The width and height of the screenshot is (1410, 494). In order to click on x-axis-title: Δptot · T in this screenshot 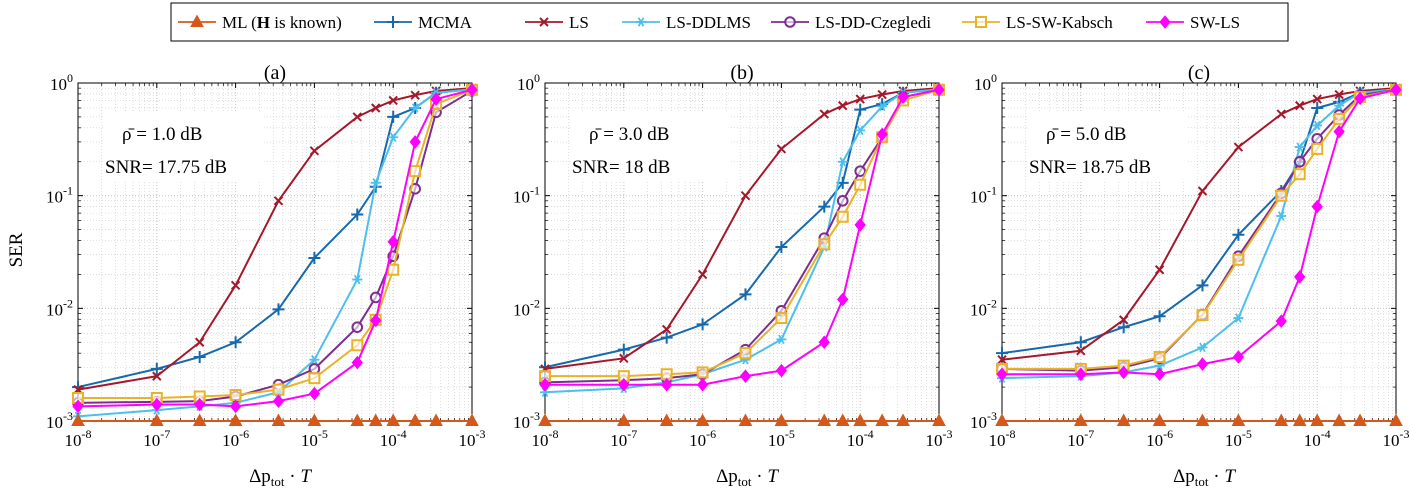, I will do `click(280, 477)`.